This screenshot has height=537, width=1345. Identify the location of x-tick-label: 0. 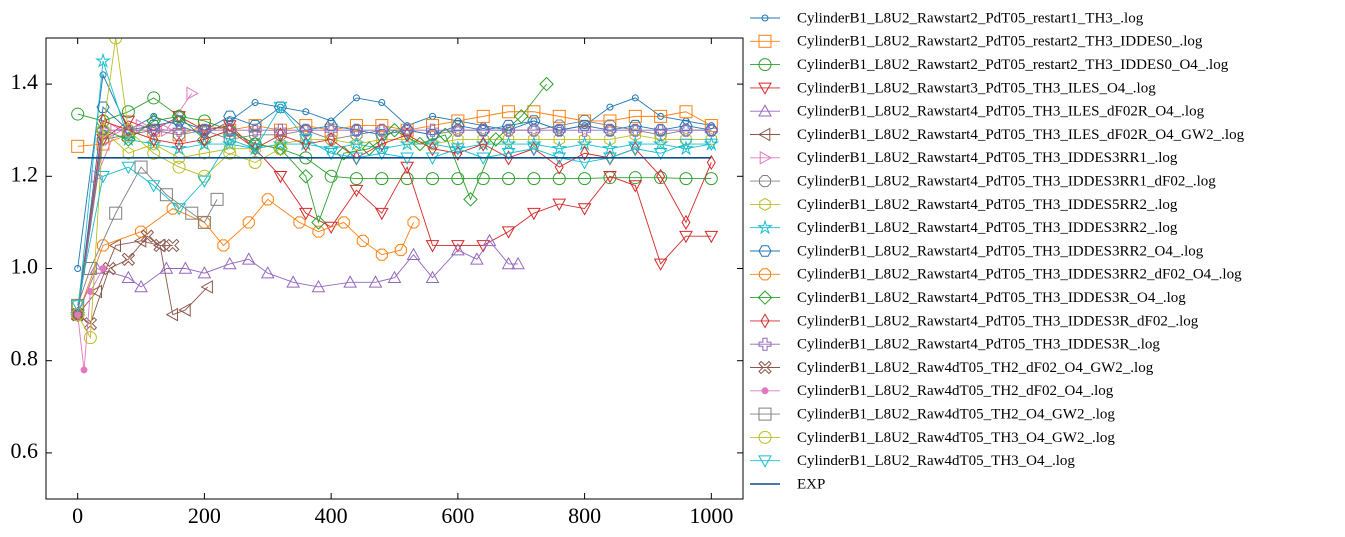
(77, 515).